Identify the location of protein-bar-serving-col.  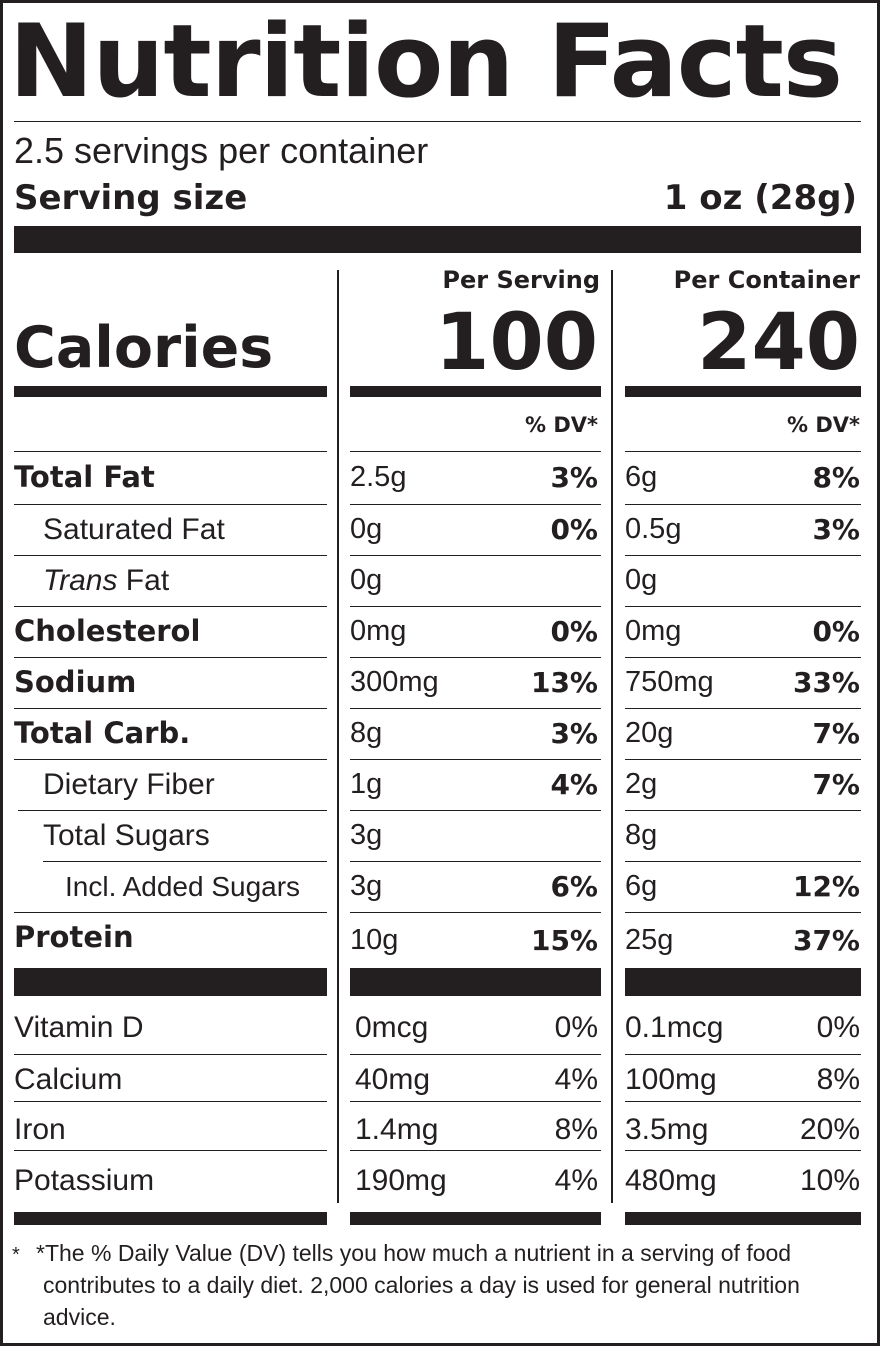
(475, 982).